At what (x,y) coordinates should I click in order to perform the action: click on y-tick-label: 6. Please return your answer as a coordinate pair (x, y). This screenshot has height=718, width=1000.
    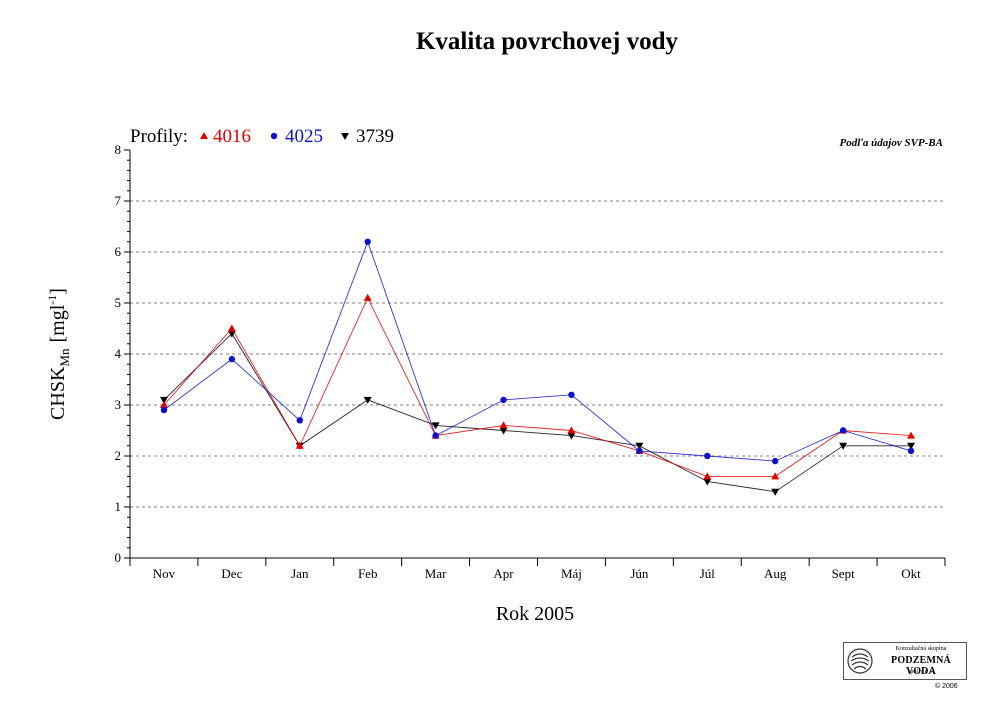
    Looking at the image, I should click on (118, 251).